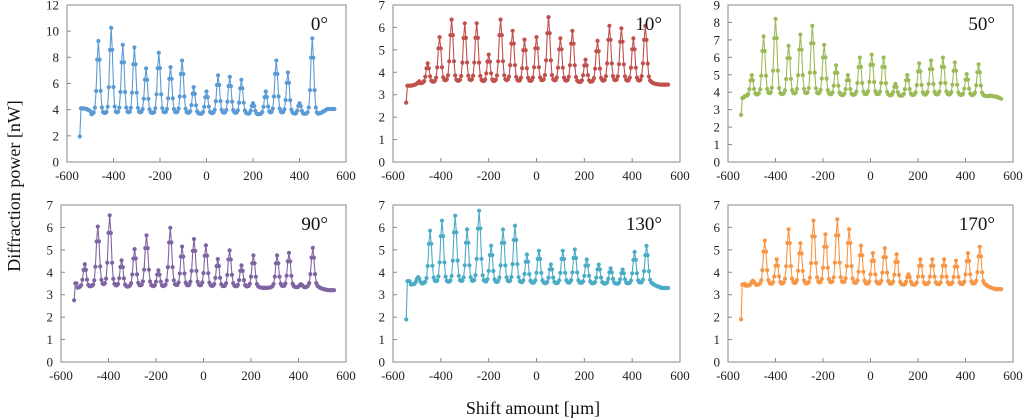  Describe the element at coordinates (717, 272) in the screenshot. I see `y-tick-label: 4` at that location.